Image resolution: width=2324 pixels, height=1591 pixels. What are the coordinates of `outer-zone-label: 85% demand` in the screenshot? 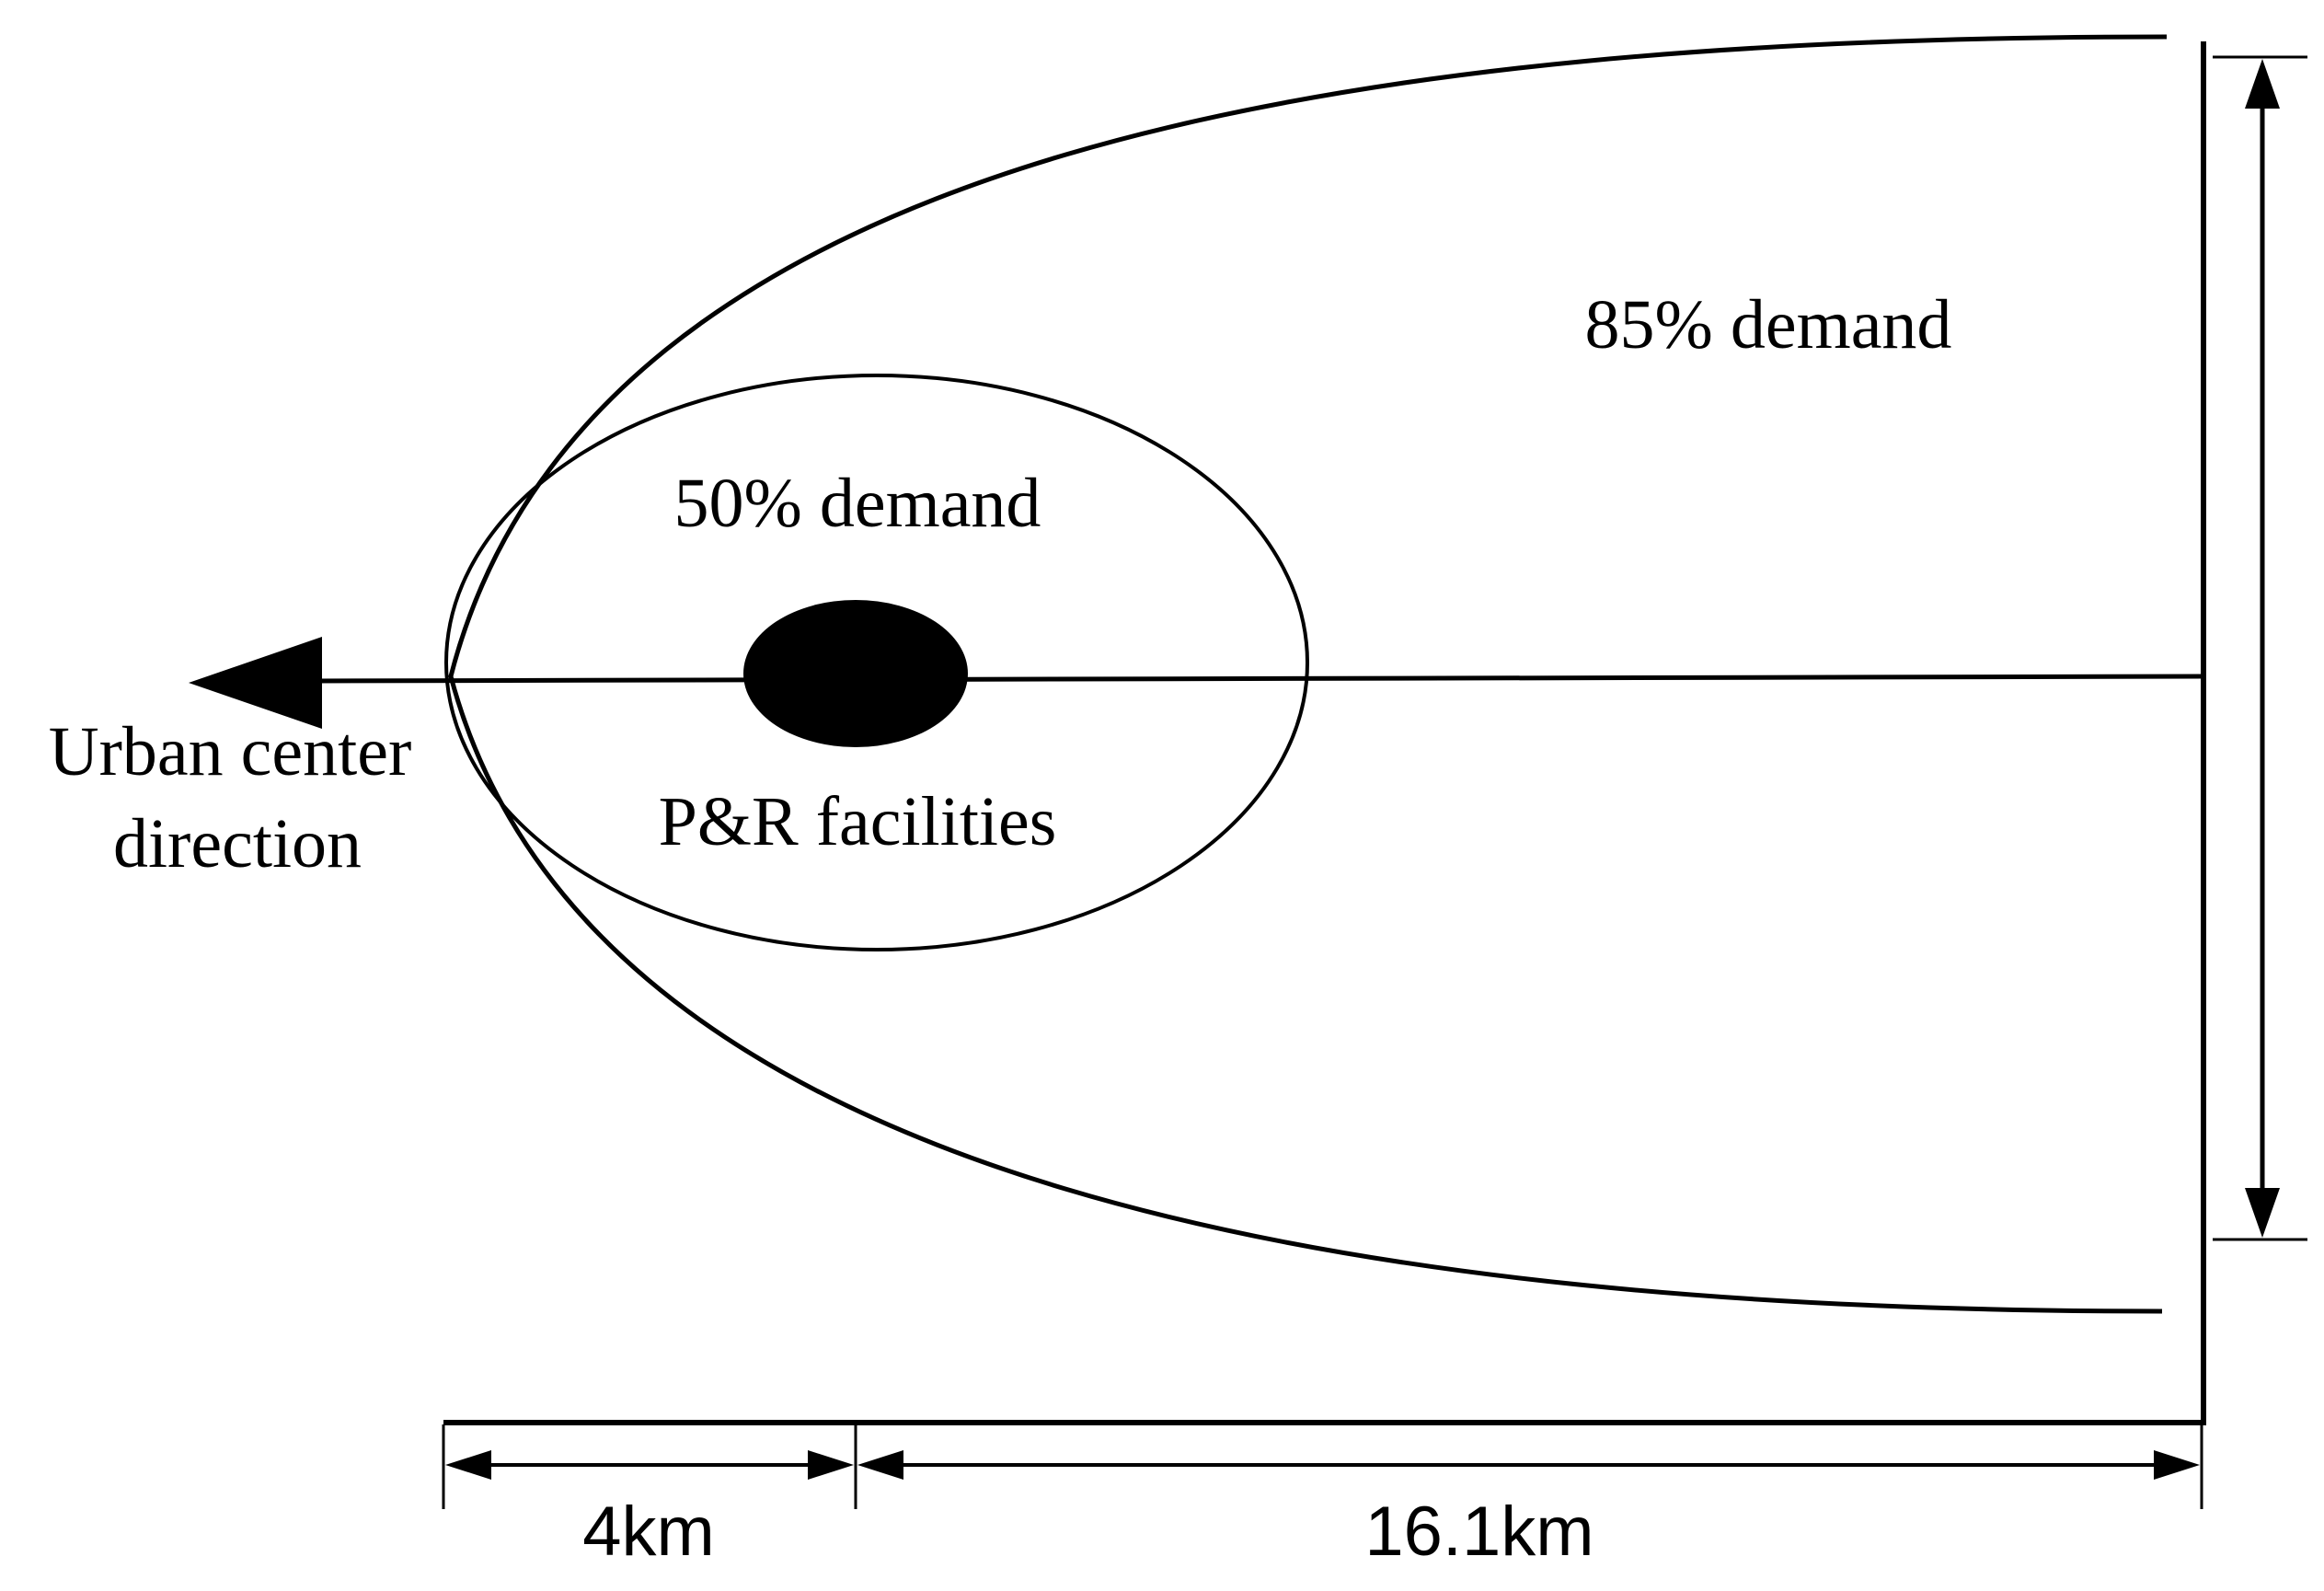 It's located at (1768, 324).